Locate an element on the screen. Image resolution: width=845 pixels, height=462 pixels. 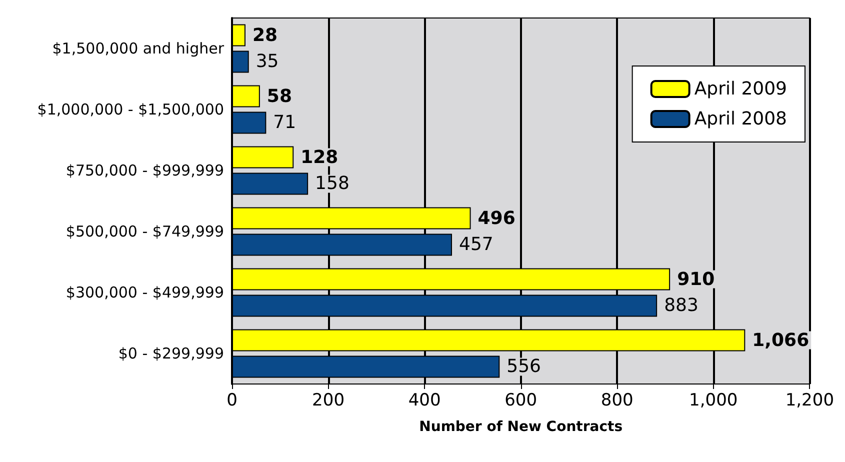
data-label: 457 is located at coordinates (476, 245).